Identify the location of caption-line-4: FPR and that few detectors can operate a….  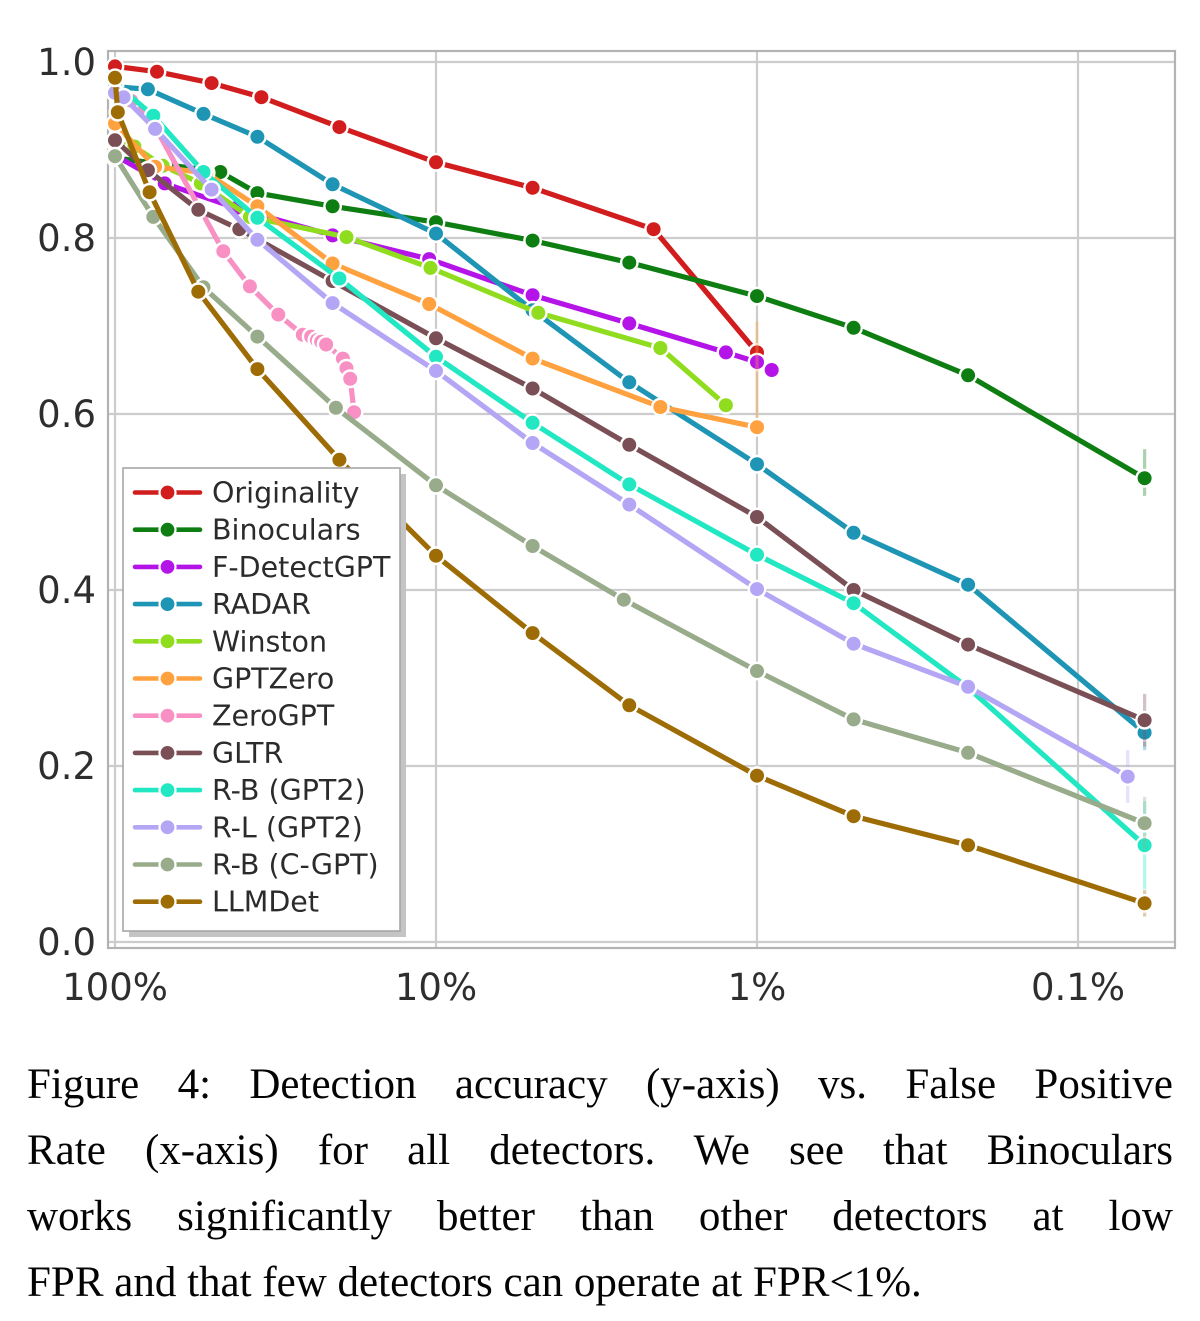
(474, 1282).